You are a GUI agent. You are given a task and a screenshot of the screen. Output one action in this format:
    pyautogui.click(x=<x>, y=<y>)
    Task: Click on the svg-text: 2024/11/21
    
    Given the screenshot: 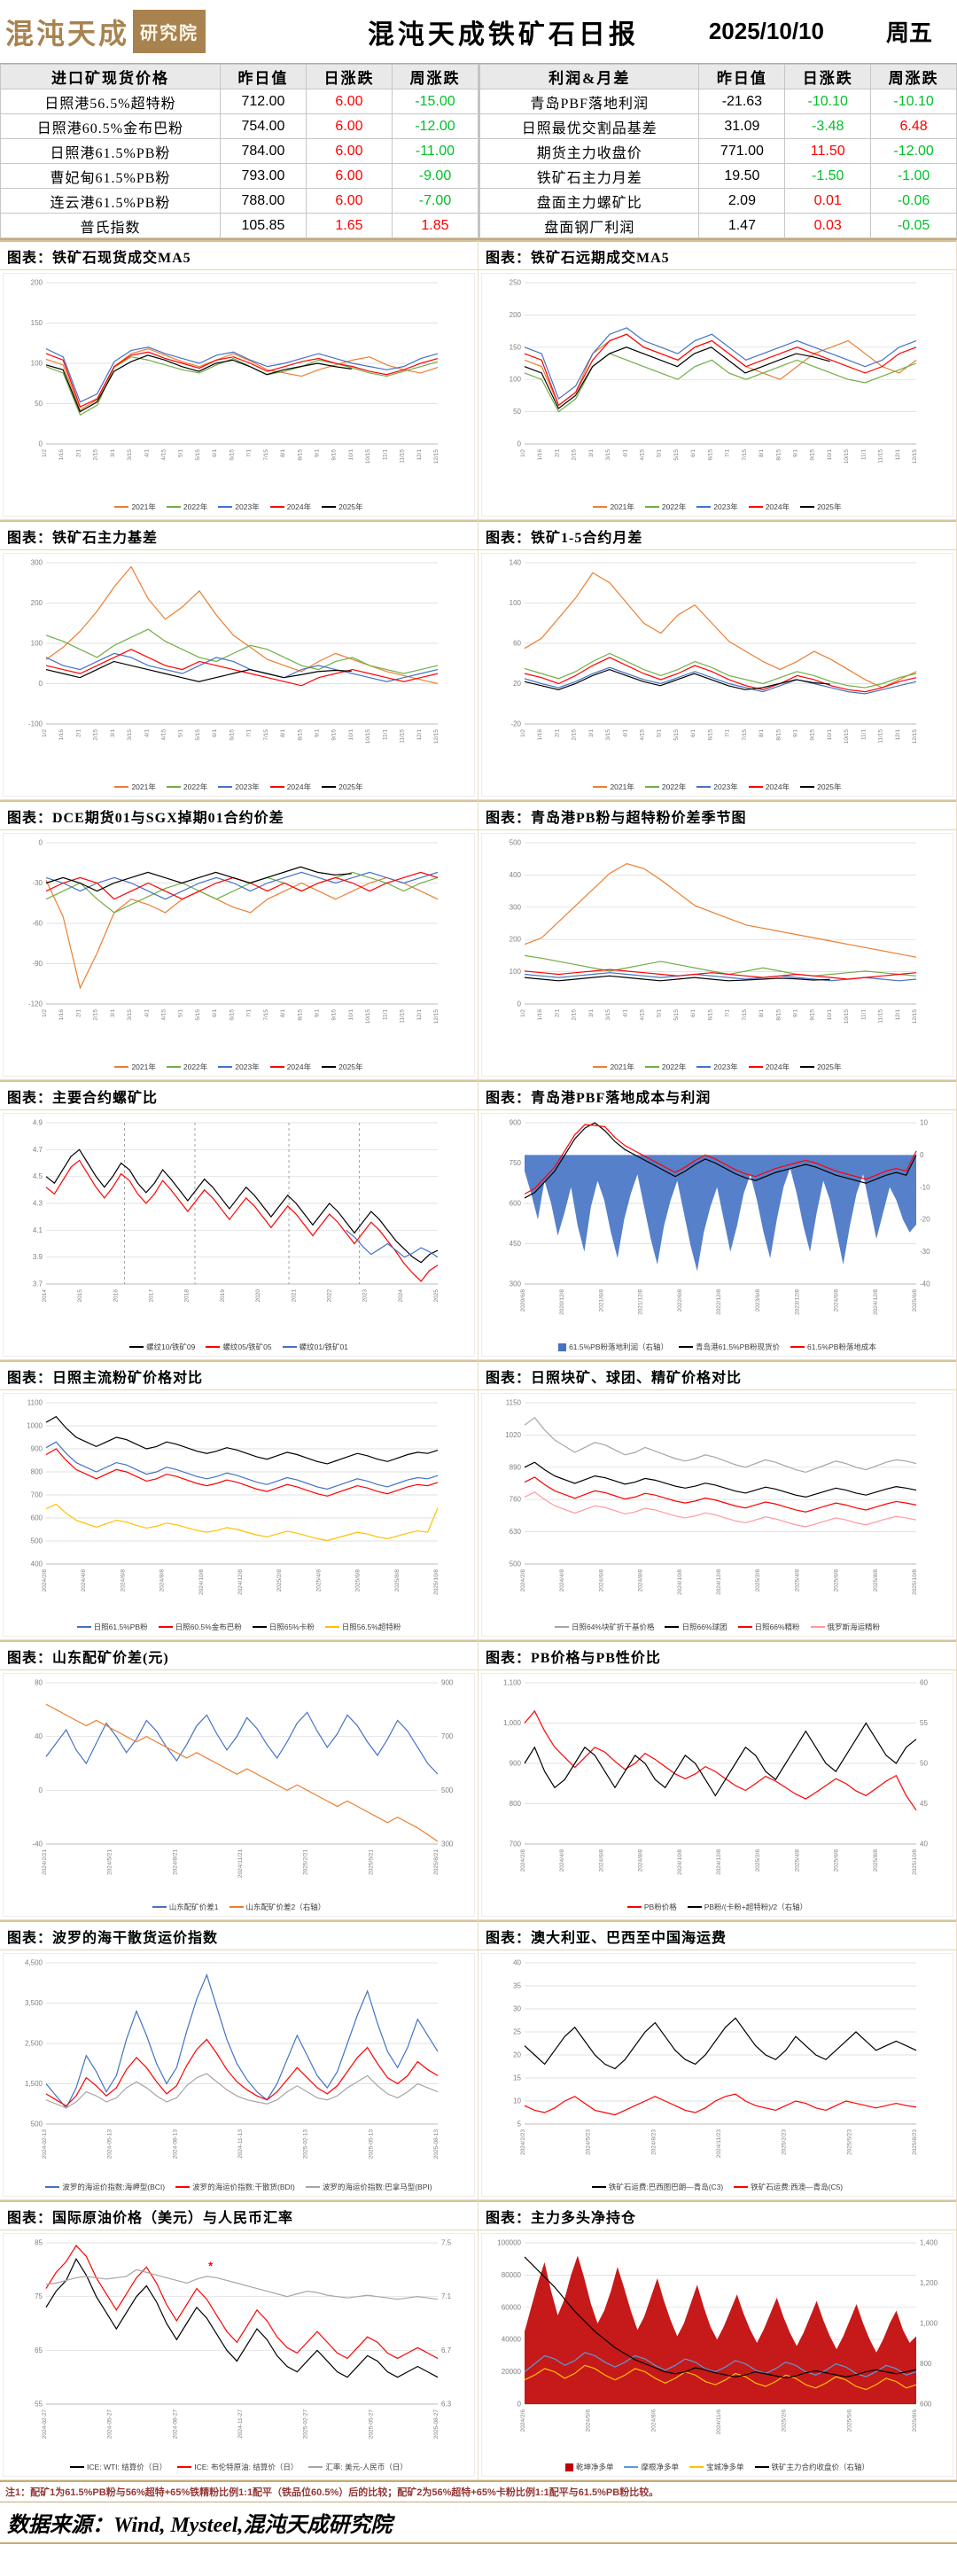 What is the action you would take?
    pyautogui.click(x=240, y=1864)
    